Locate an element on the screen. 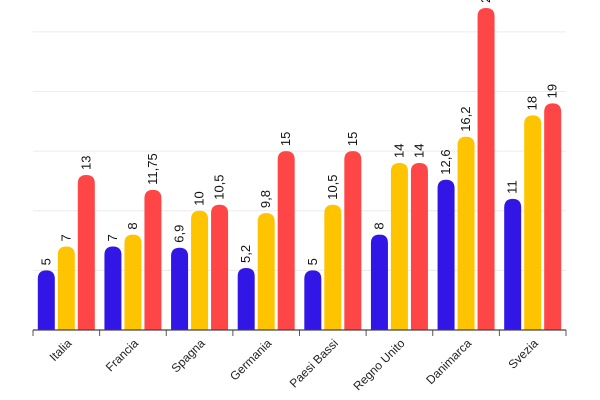 Image resolution: width=600 pixels, height=400 pixels. x-tick-label: Paesi Bassi is located at coordinates (314, 363).